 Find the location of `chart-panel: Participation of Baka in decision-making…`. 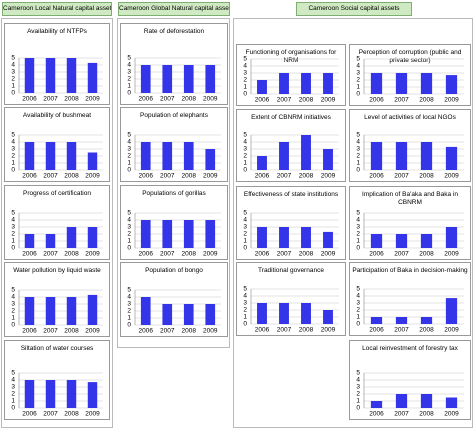

chart-panel: Participation of Baka in decision-making… is located at coordinates (410, 299).